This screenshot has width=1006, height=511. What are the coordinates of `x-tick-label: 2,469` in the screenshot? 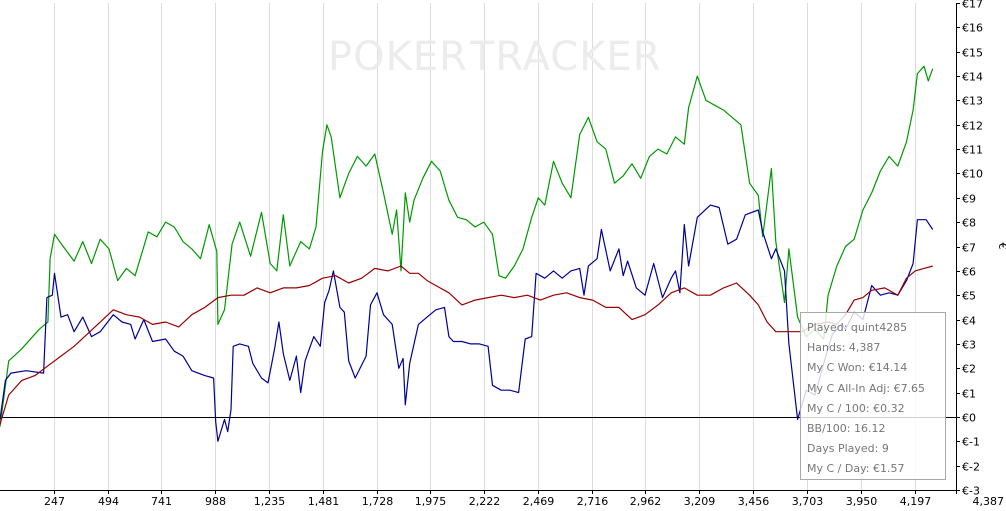 It's located at (539, 501).